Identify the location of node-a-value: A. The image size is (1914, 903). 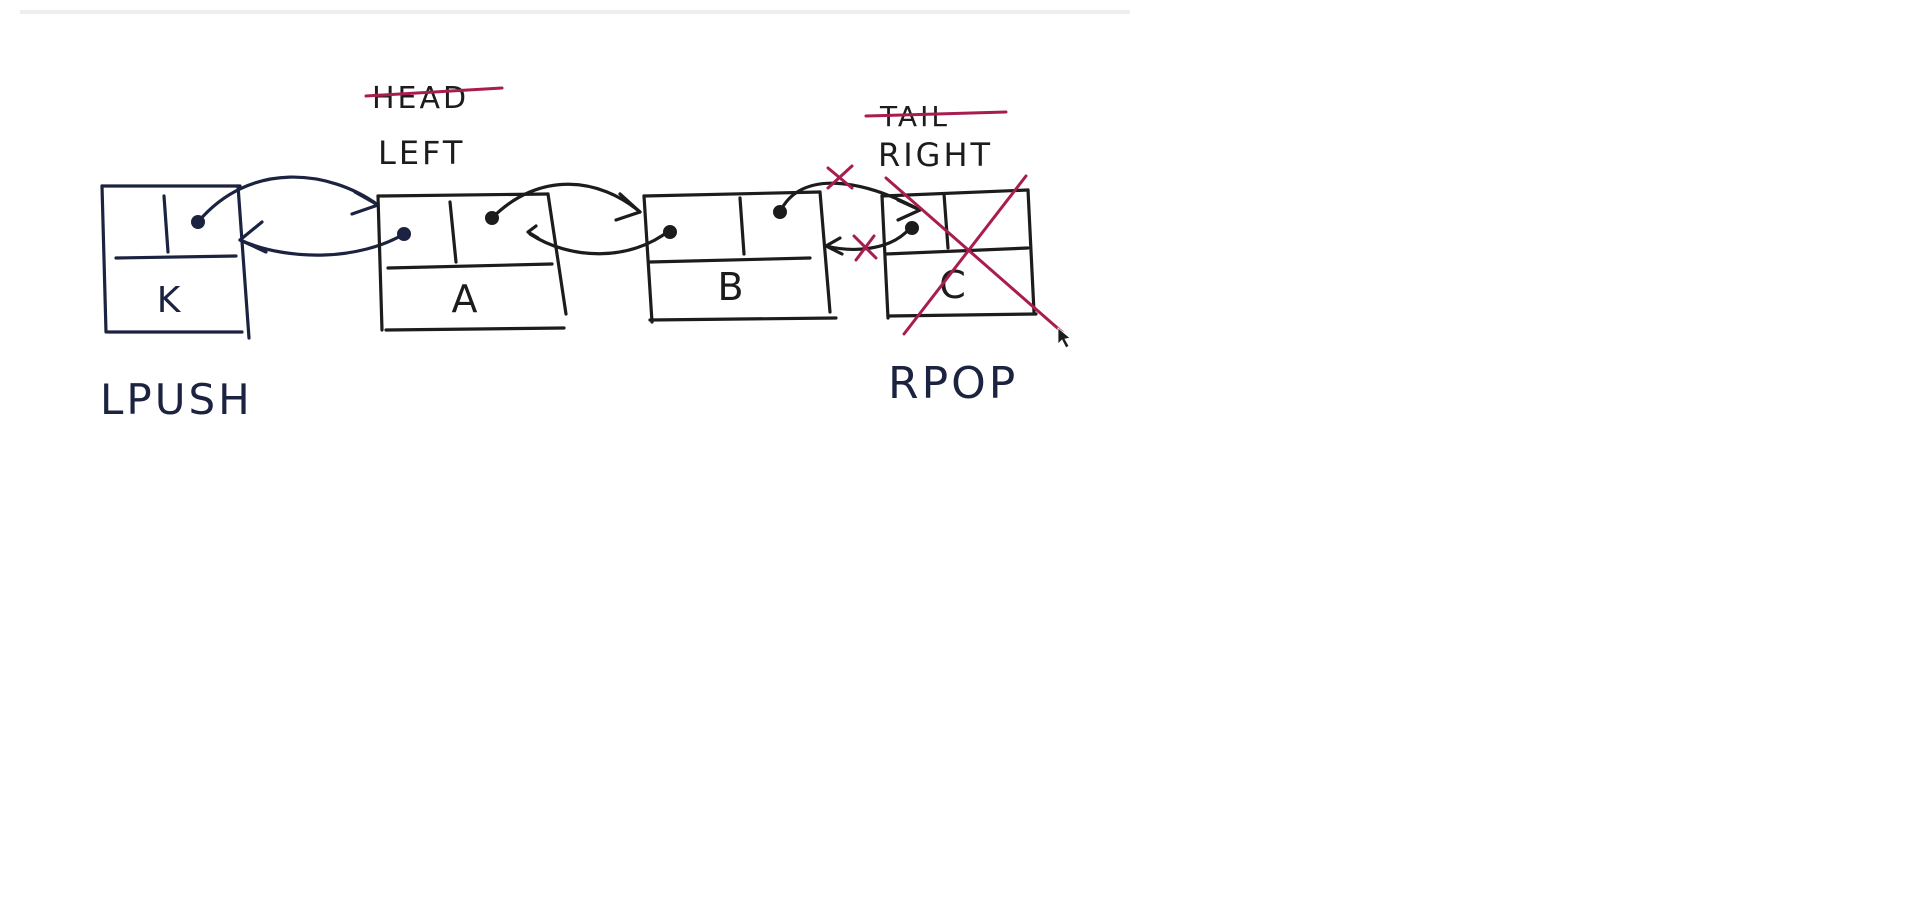
(466, 299).